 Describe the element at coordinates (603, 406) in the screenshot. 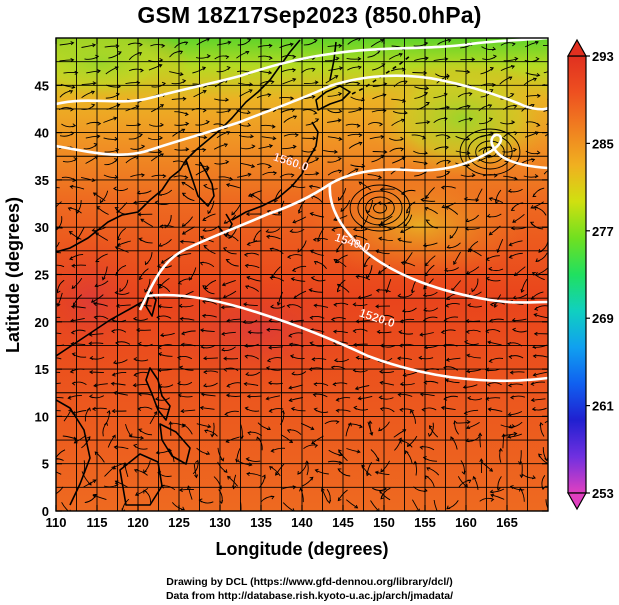

I see `colorbar-tick-label: 261` at that location.